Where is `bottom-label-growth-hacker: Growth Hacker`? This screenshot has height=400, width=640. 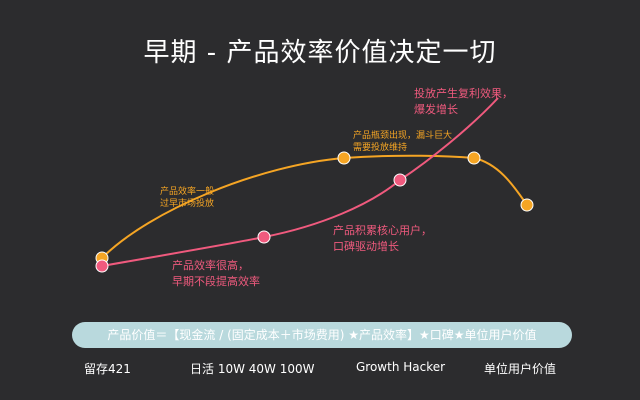 bottom-label-growth-hacker: Growth Hacker is located at coordinates (401, 367).